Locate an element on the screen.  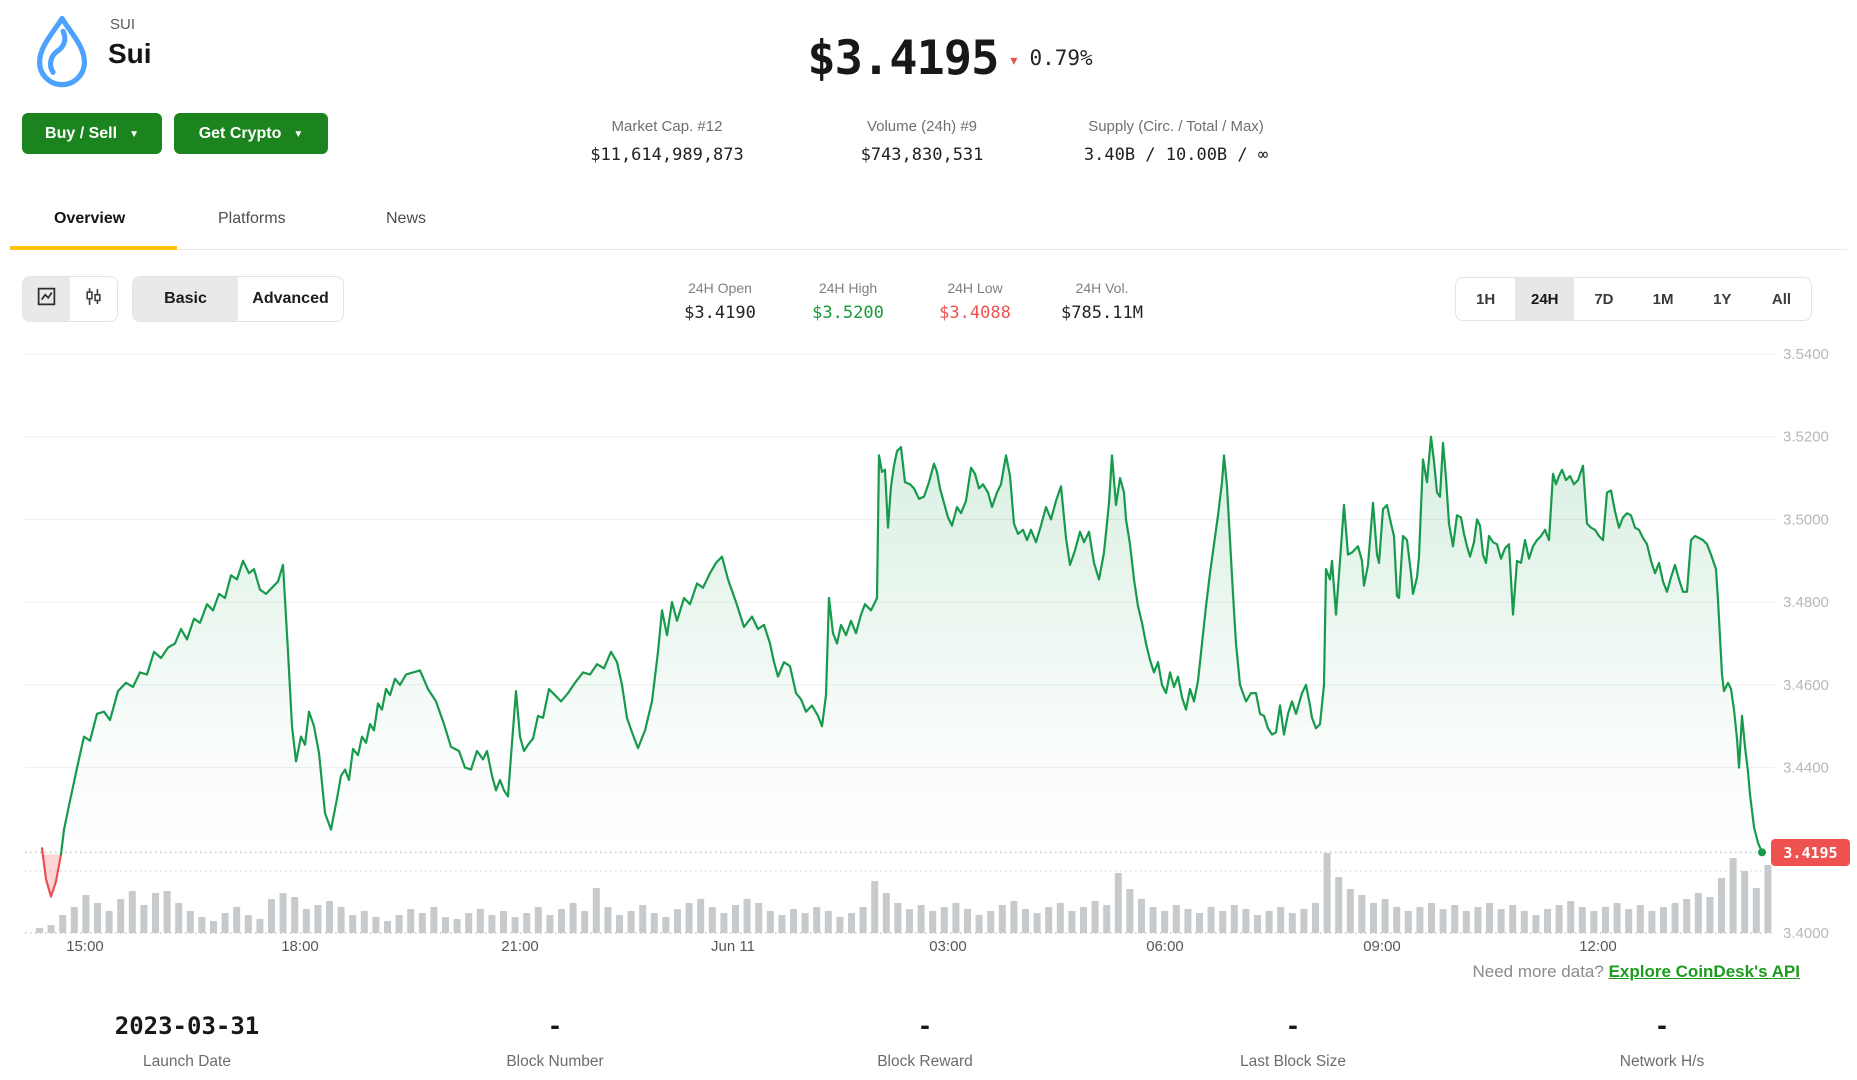
svg-text: 3.4600 is located at coordinates (1806, 685).